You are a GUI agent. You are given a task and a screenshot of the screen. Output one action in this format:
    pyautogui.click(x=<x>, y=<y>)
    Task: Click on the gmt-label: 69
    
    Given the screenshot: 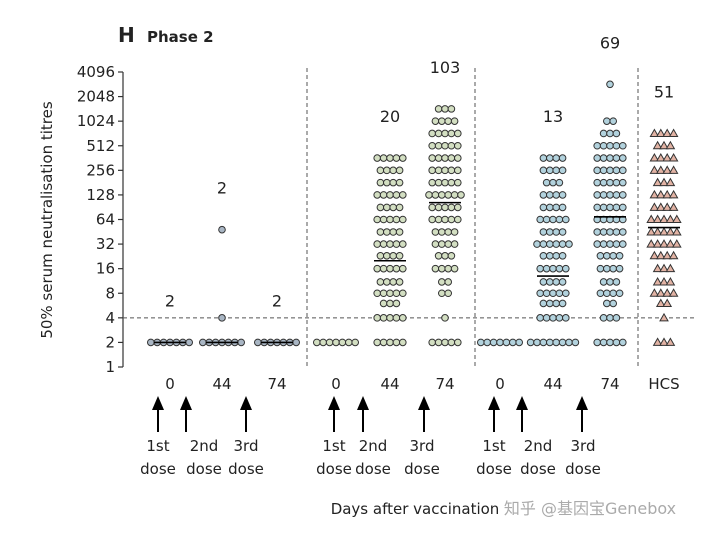 What is the action you would take?
    pyautogui.click(x=610, y=42)
    